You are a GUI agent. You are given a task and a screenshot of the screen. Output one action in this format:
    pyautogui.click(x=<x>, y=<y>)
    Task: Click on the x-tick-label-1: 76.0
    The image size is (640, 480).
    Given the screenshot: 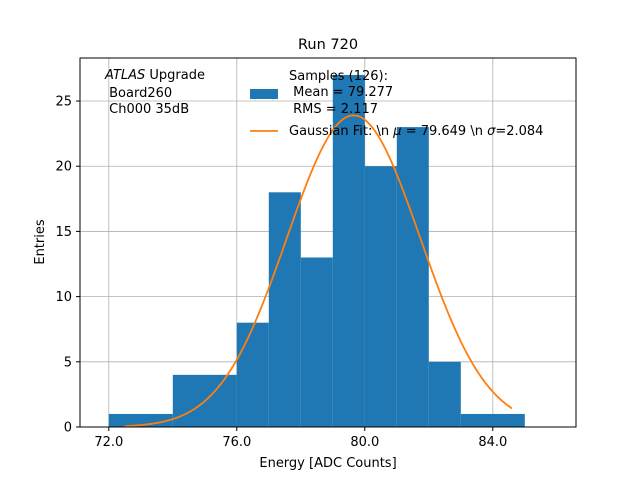 What is the action you would take?
    pyautogui.click(x=236, y=442)
    